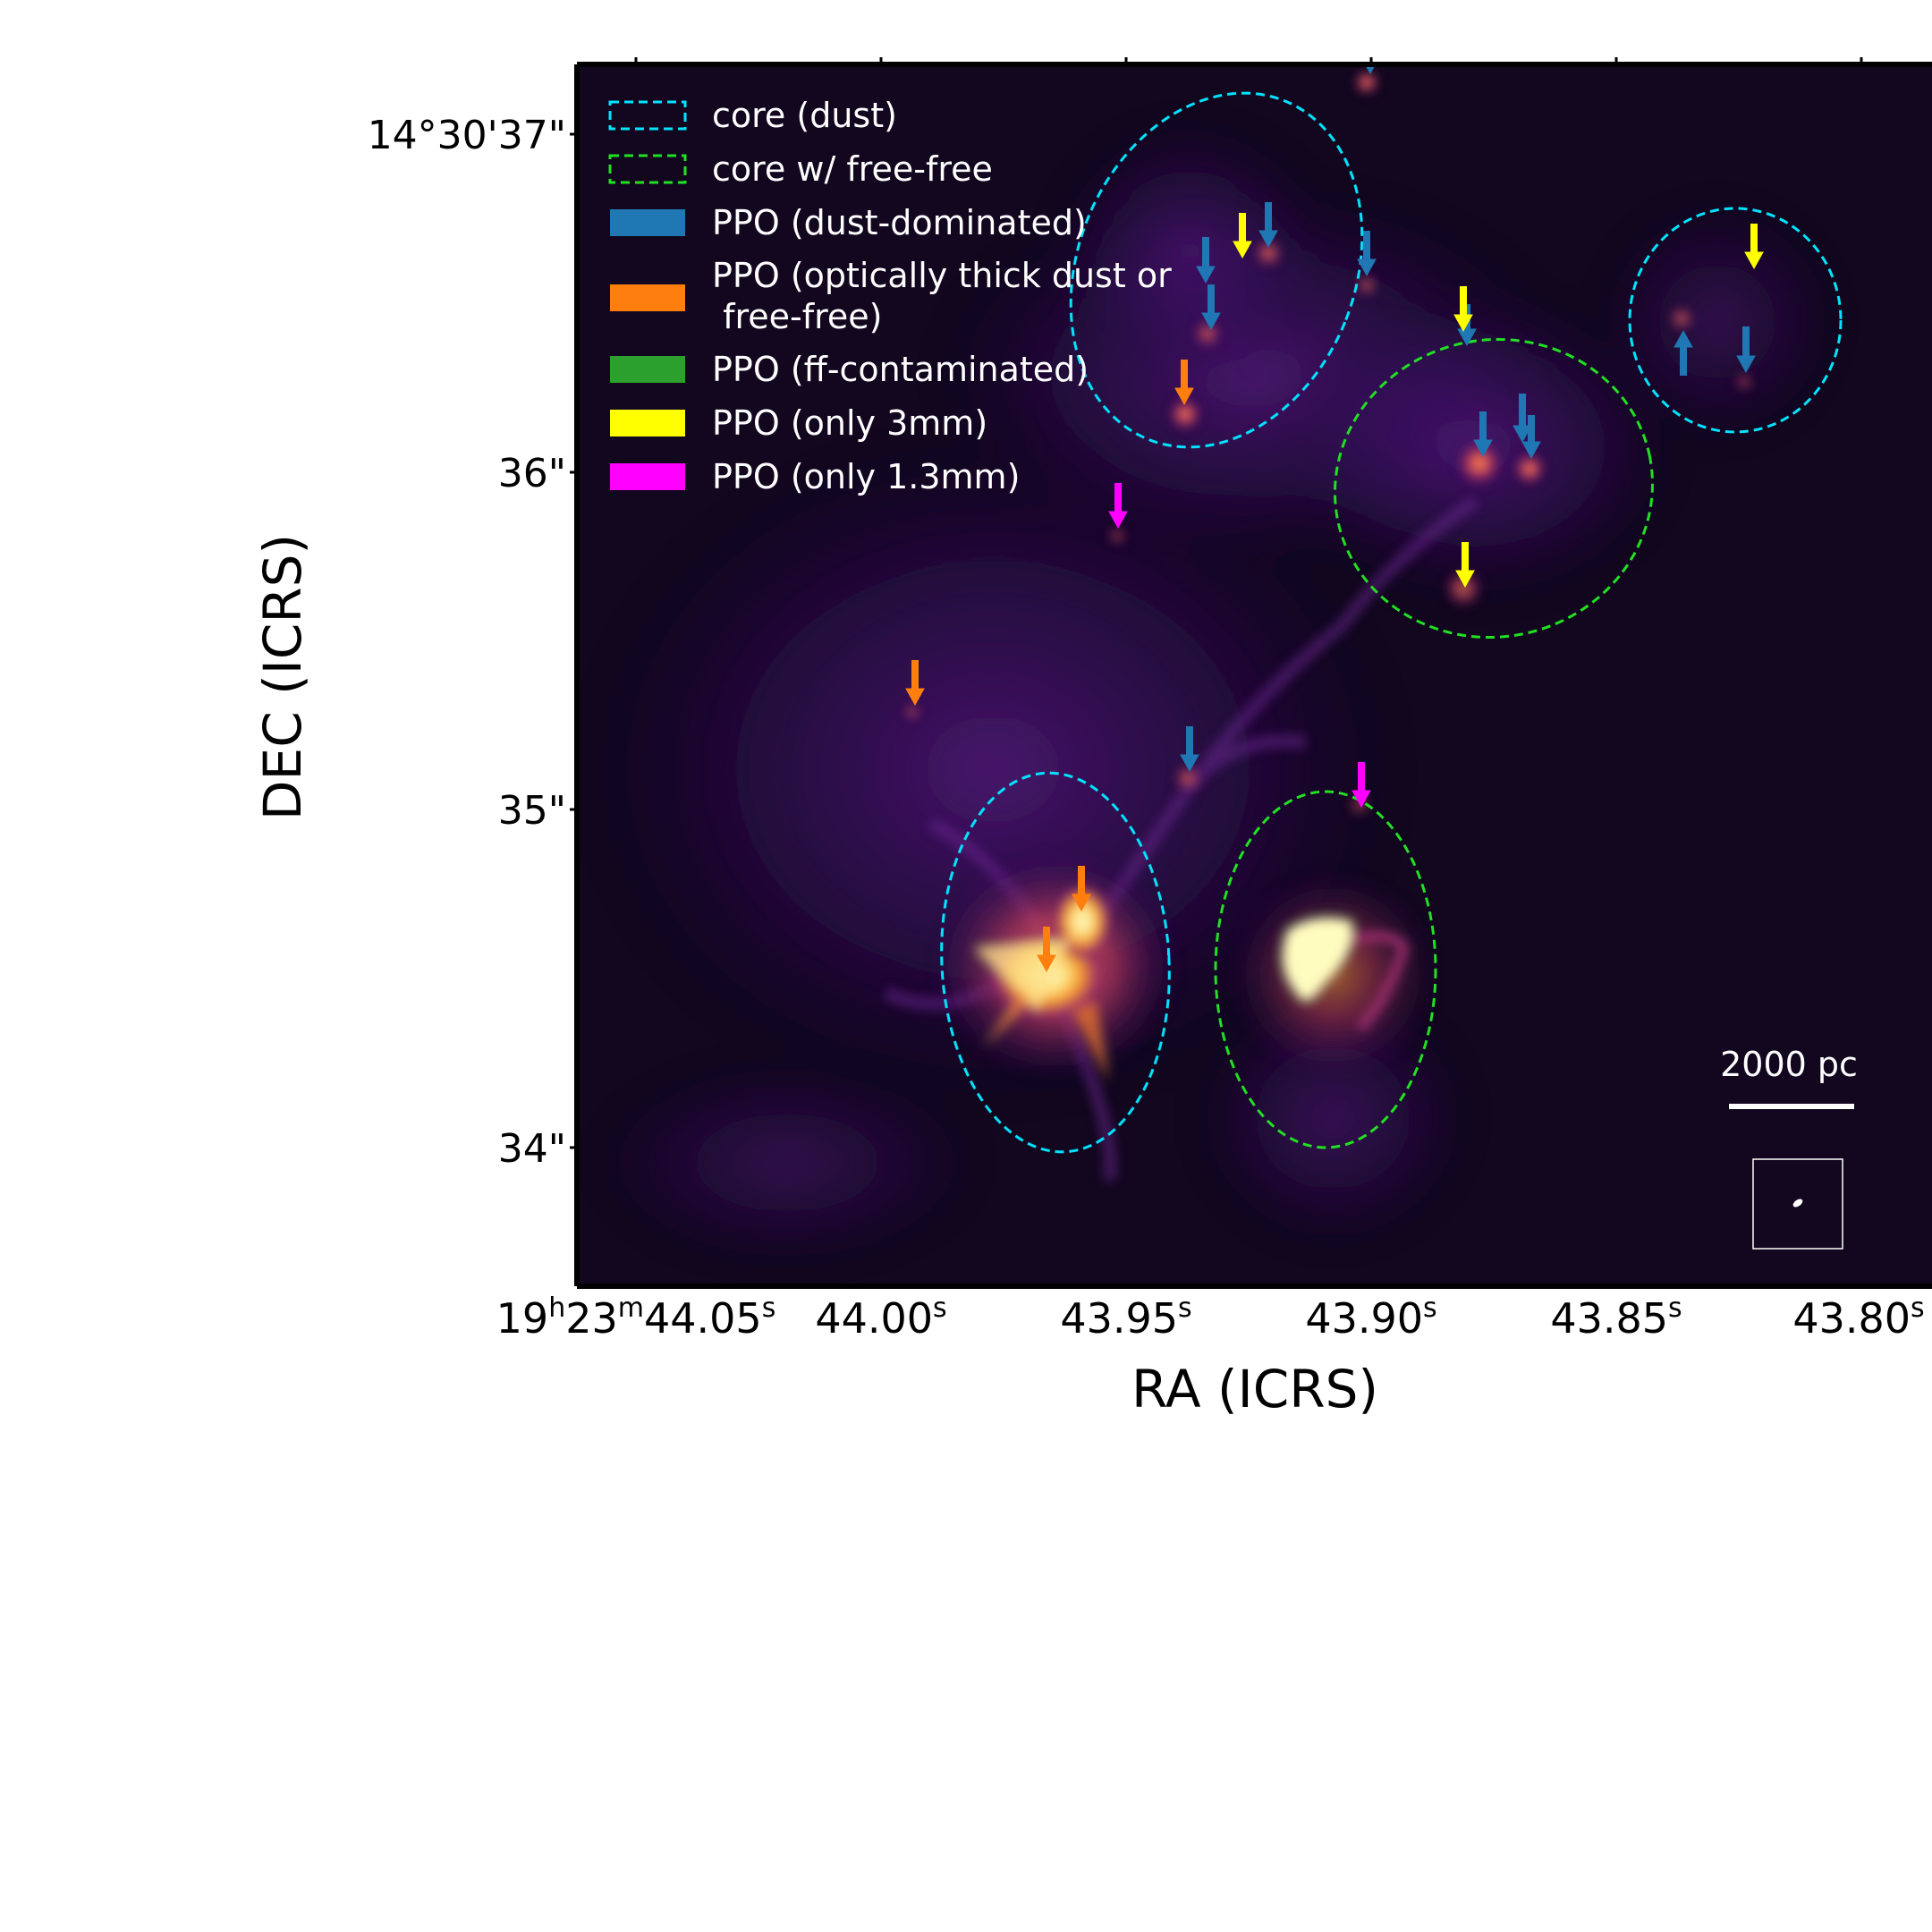 The height and width of the screenshot is (1932, 1932). I want to click on x-tick-label: 43.95s, so click(1125, 1317).